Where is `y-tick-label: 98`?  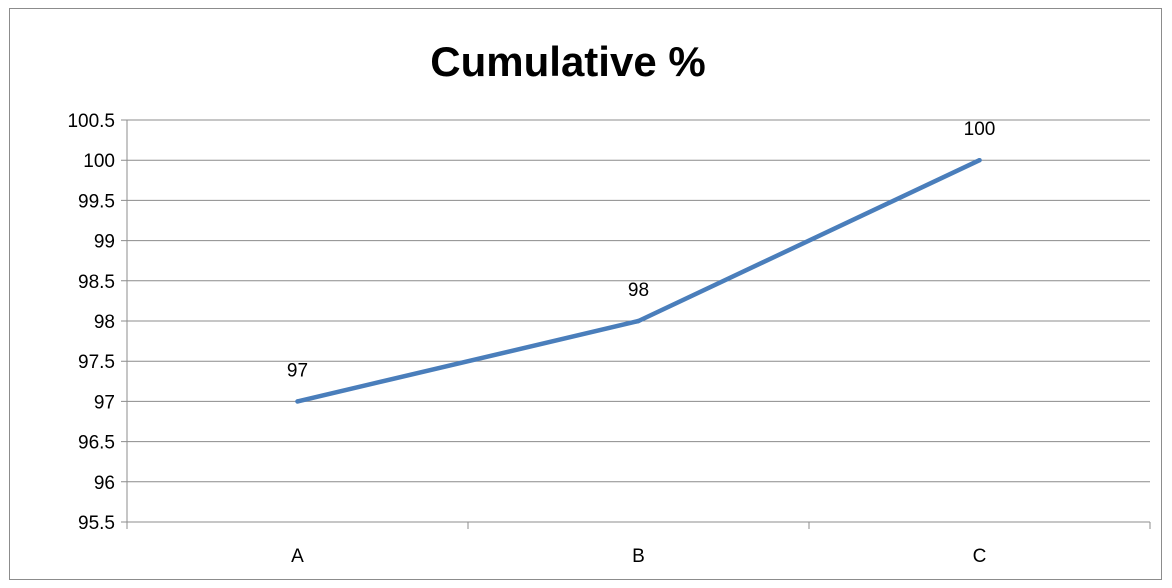 y-tick-label: 98 is located at coordinates (104, 322).